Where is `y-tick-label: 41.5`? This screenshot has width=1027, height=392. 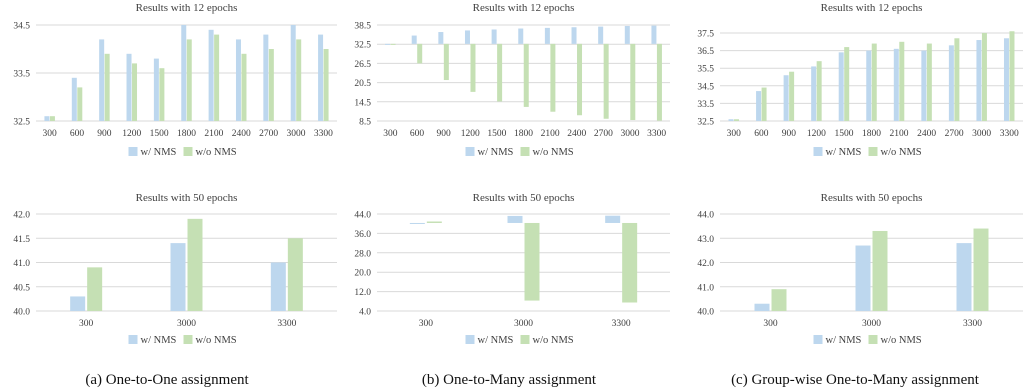
y-tick-label: 41.5 is located at coordinates (21, 240).